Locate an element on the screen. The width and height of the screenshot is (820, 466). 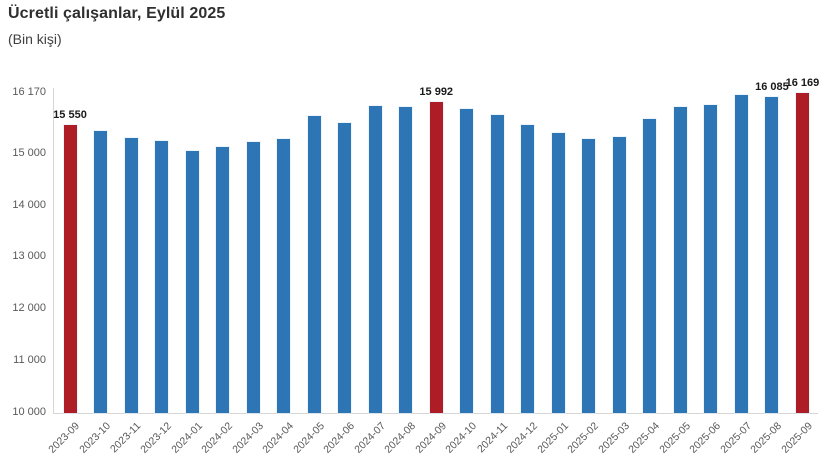
chart-title: Ücretli çalışanlar, Eylül 2025 is located at coordinates (117, 13).